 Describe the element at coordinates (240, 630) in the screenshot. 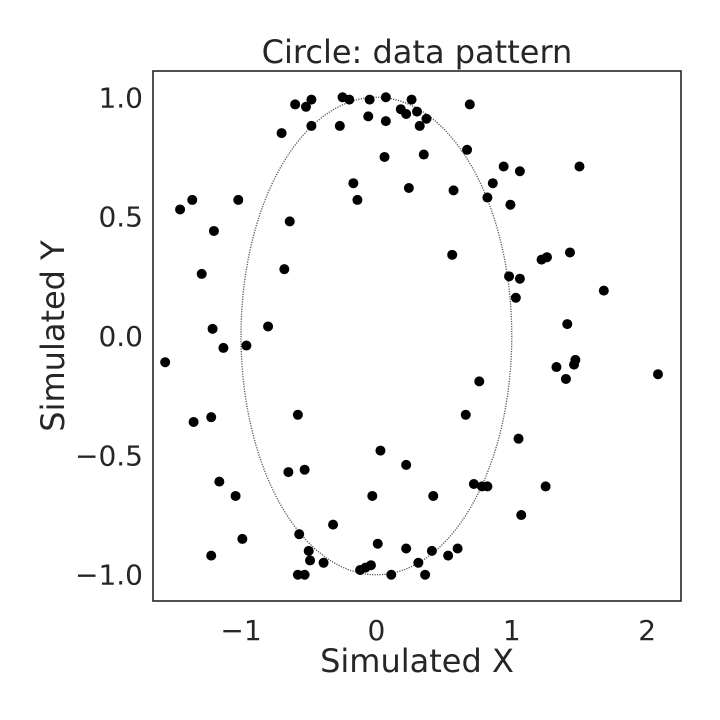

I see `x-tick-label: −1` at that location.